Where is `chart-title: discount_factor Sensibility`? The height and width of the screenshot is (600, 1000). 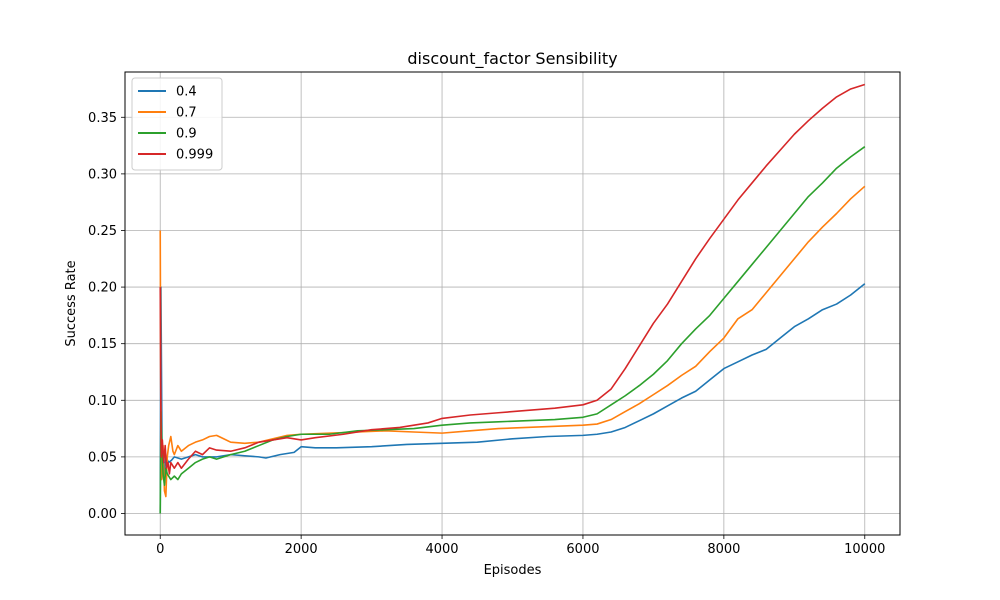
chart-title: discount_factor Sensibility is located at coordinates (512, 59).